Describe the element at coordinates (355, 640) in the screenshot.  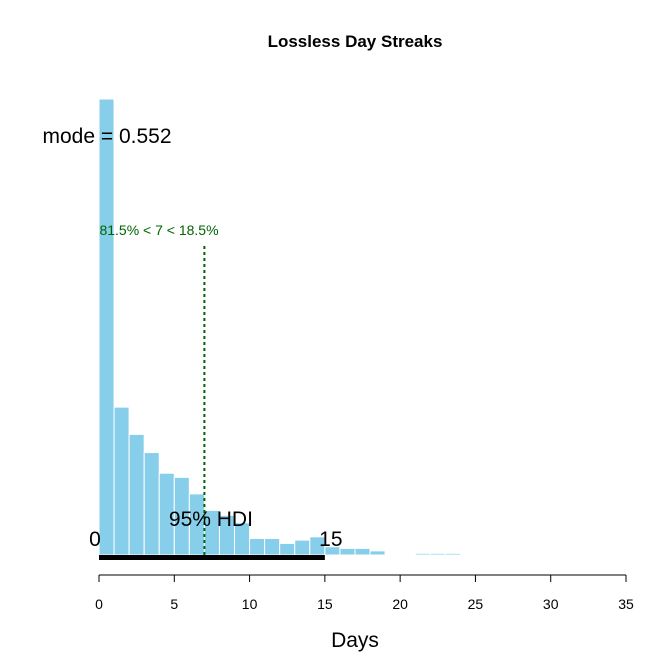
I see `x-axis-title: Days` at that location.